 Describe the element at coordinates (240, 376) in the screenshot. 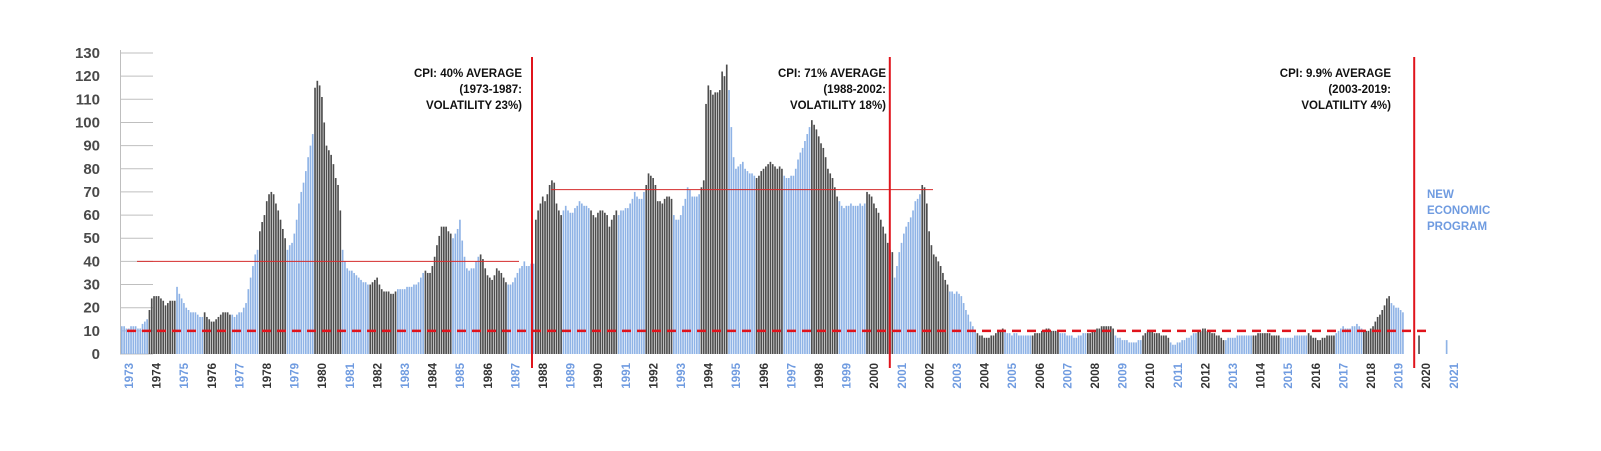

I see `x-tick-label: 1977` at that location.